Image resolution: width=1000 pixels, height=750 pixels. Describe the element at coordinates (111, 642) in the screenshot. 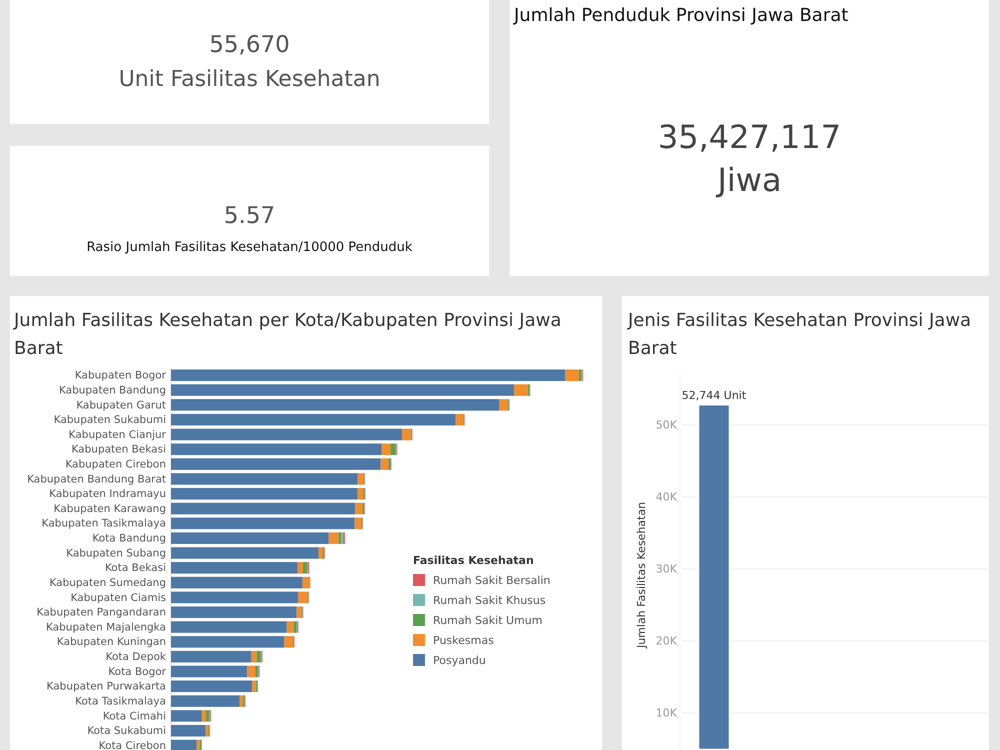

I see `y-tick-label: Kabupaten Kuningan` at that location.